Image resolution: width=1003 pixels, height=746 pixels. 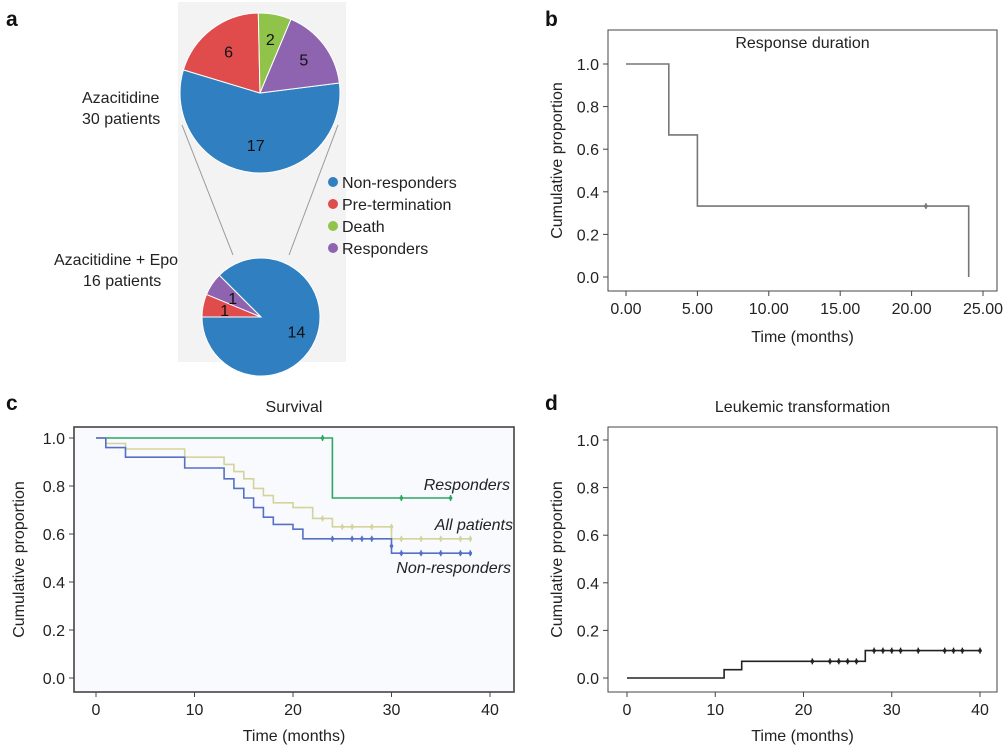 I want to click on series-label: All patients, so click(x=473, y=525).